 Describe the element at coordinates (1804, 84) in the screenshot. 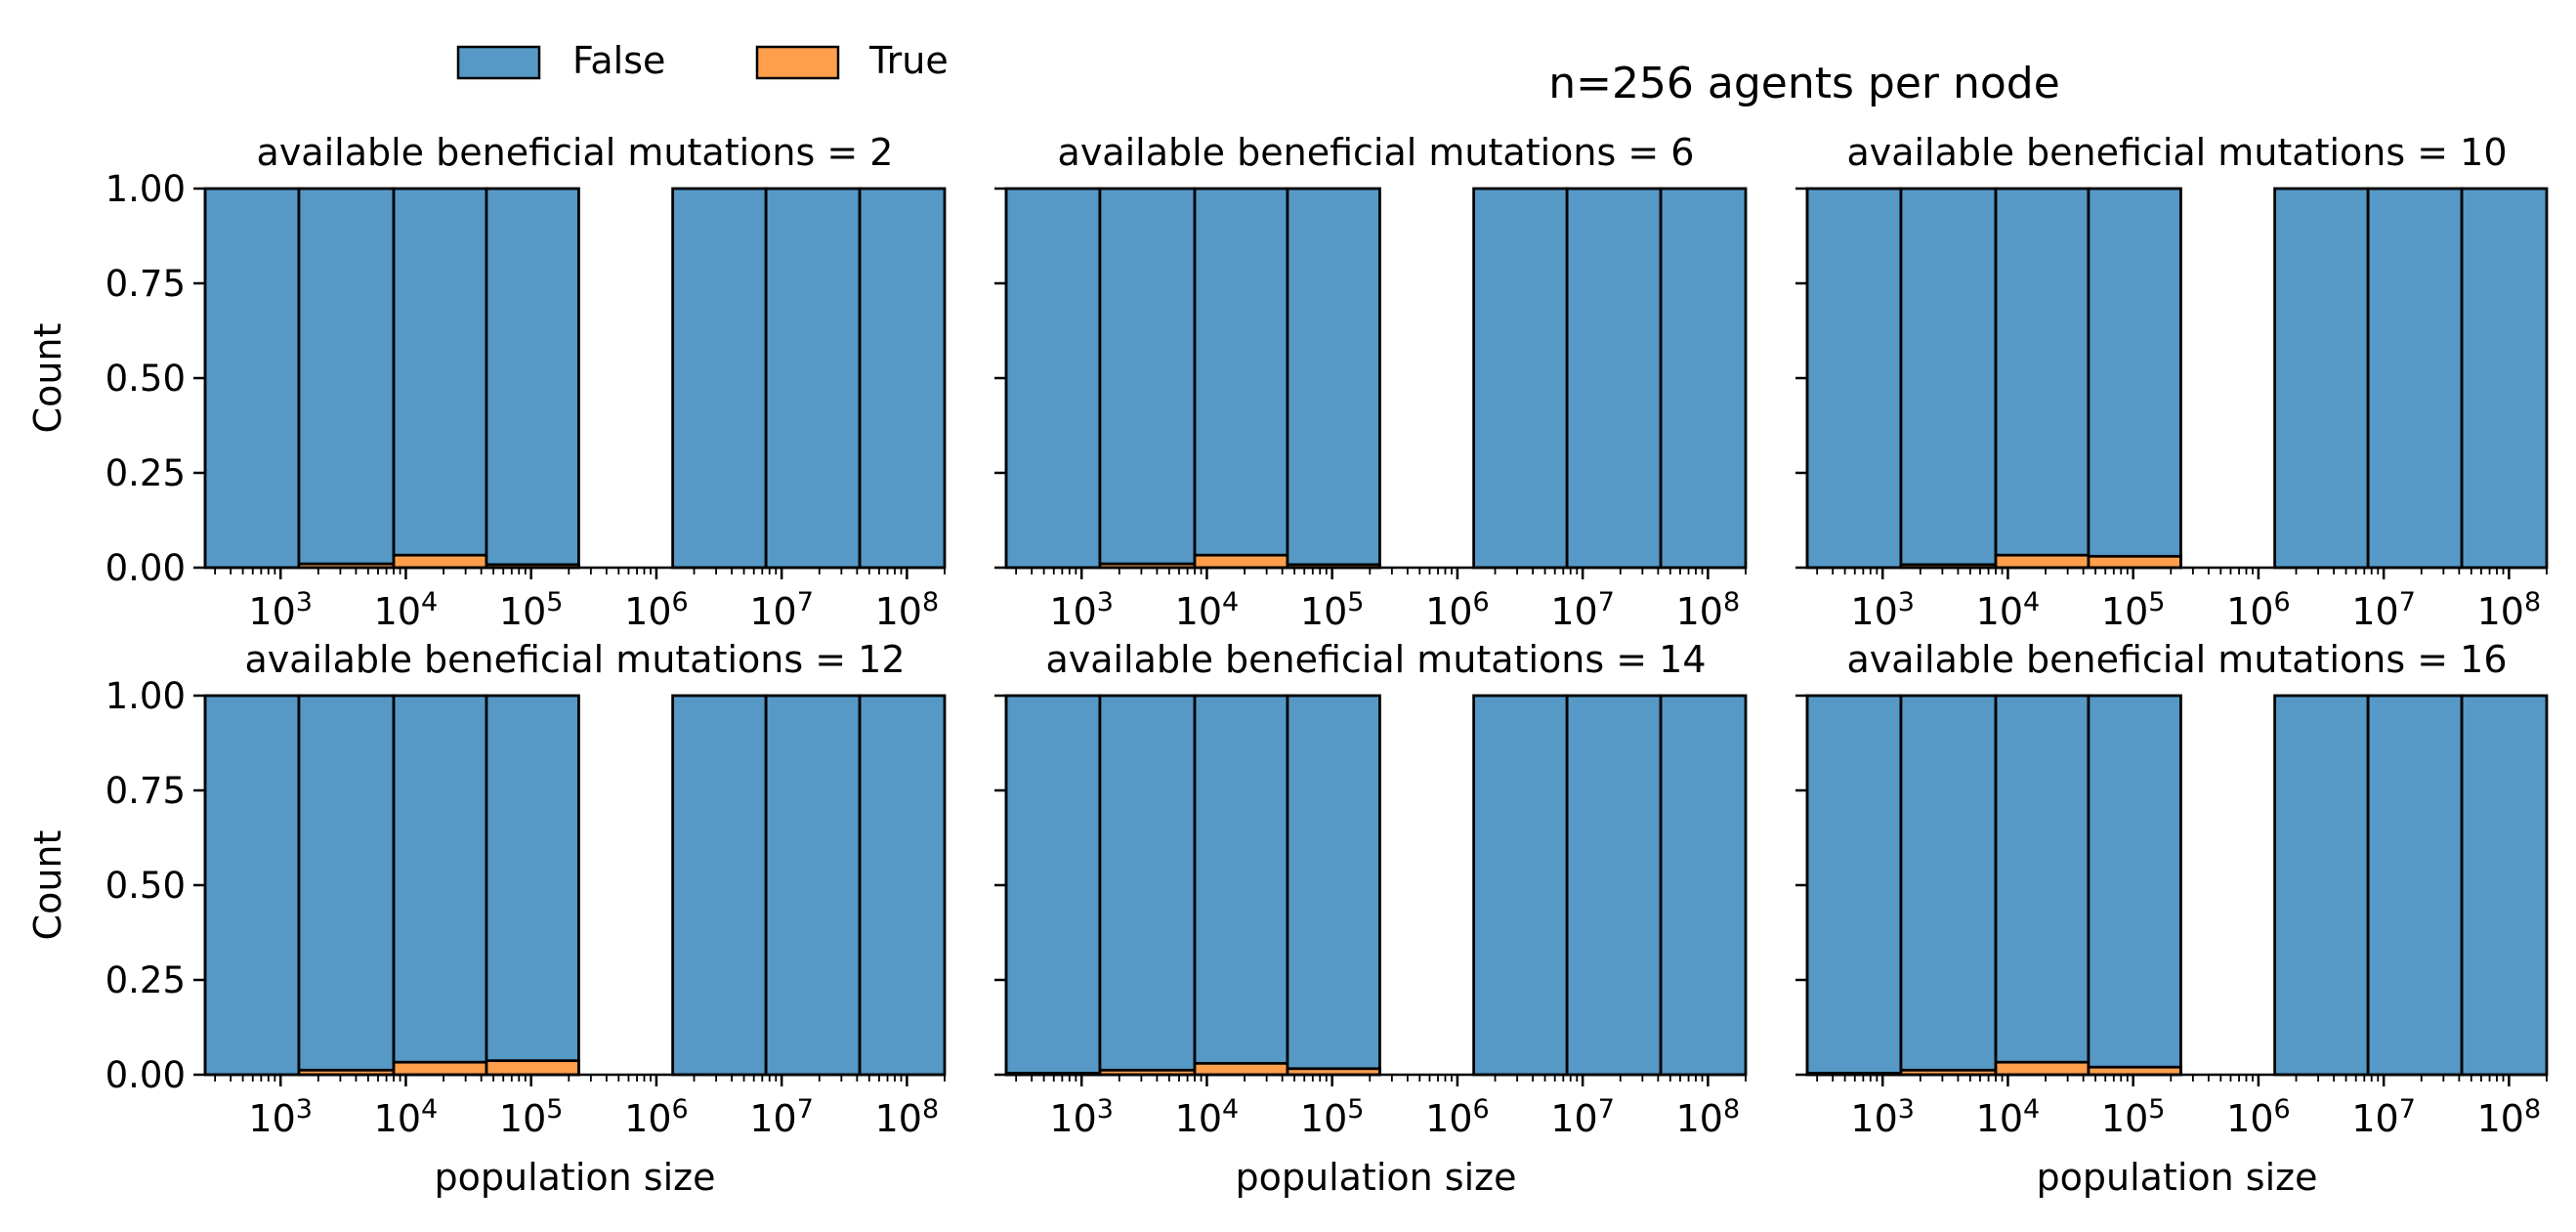

I see `figure-suptitle: n=256 agents per node` at that location.